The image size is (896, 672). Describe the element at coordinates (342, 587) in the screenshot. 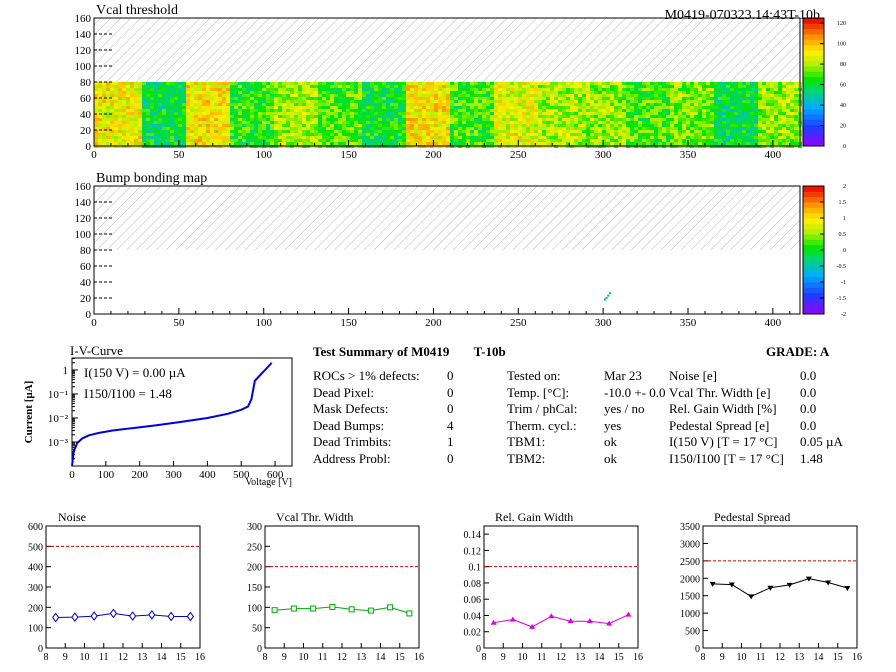

I see `trend-frame` at that location.